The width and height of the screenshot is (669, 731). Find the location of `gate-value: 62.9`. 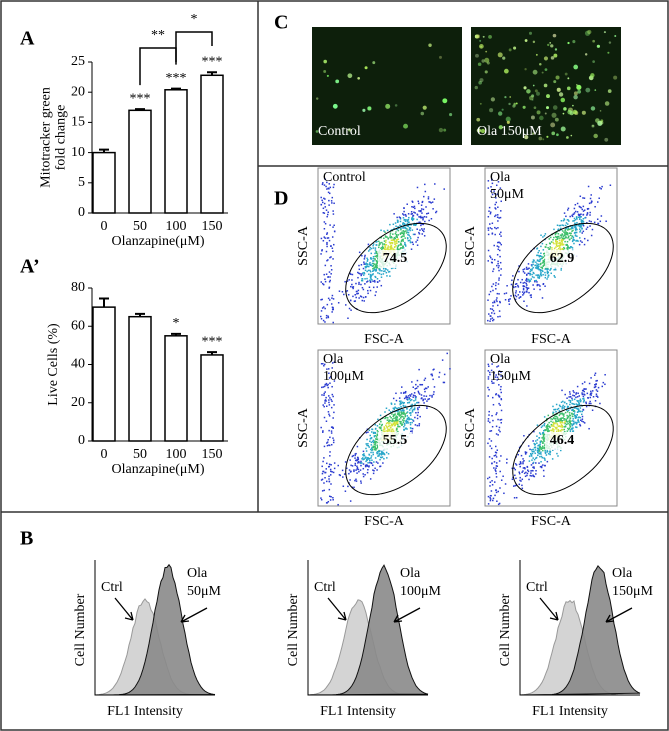

gate-value: 62.9 is located at coordinates (562, 258).